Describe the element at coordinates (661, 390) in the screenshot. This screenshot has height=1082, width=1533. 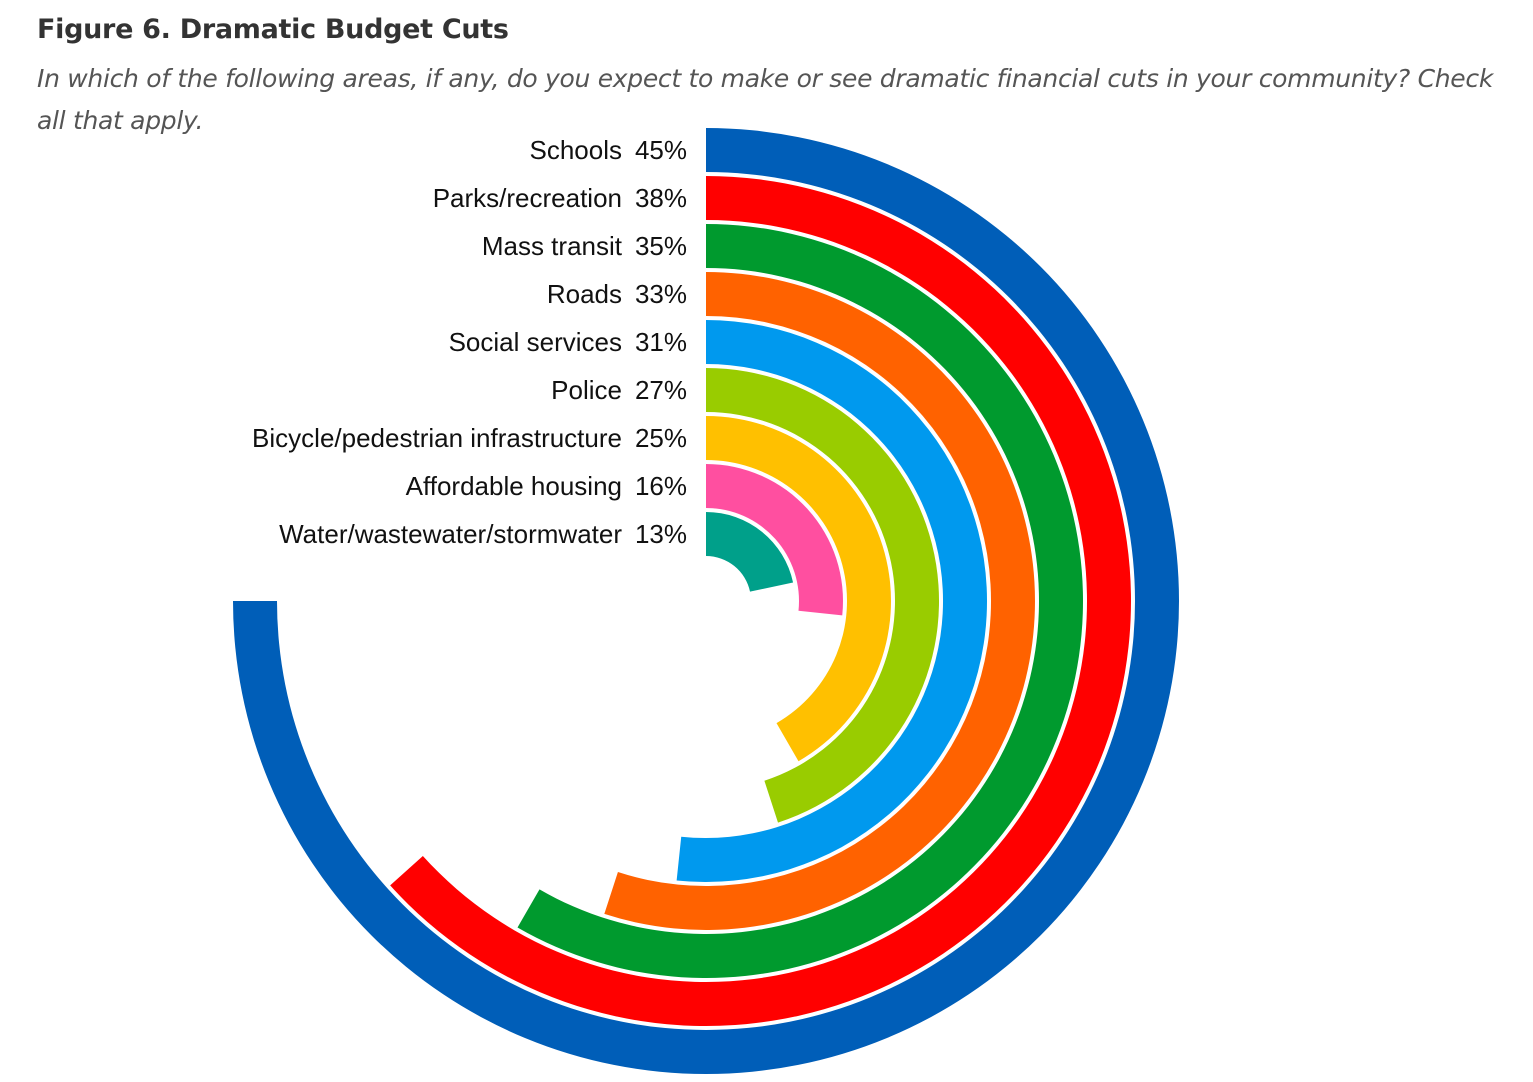
I see `value-label: 27%` at that location.